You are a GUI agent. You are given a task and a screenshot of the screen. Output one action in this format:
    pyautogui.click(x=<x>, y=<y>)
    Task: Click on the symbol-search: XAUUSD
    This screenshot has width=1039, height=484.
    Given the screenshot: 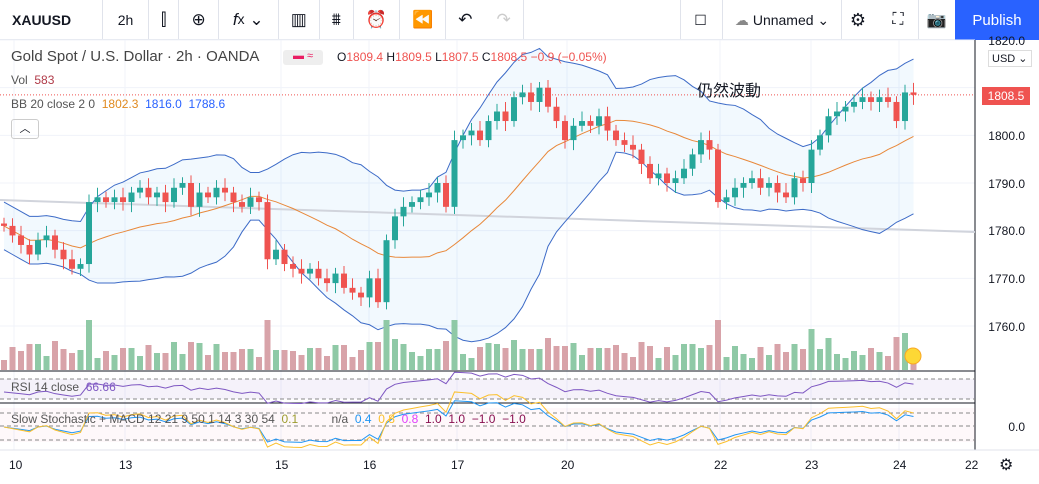 What is the action you would take?
    pyautogui.click(x=51, y=20)
    